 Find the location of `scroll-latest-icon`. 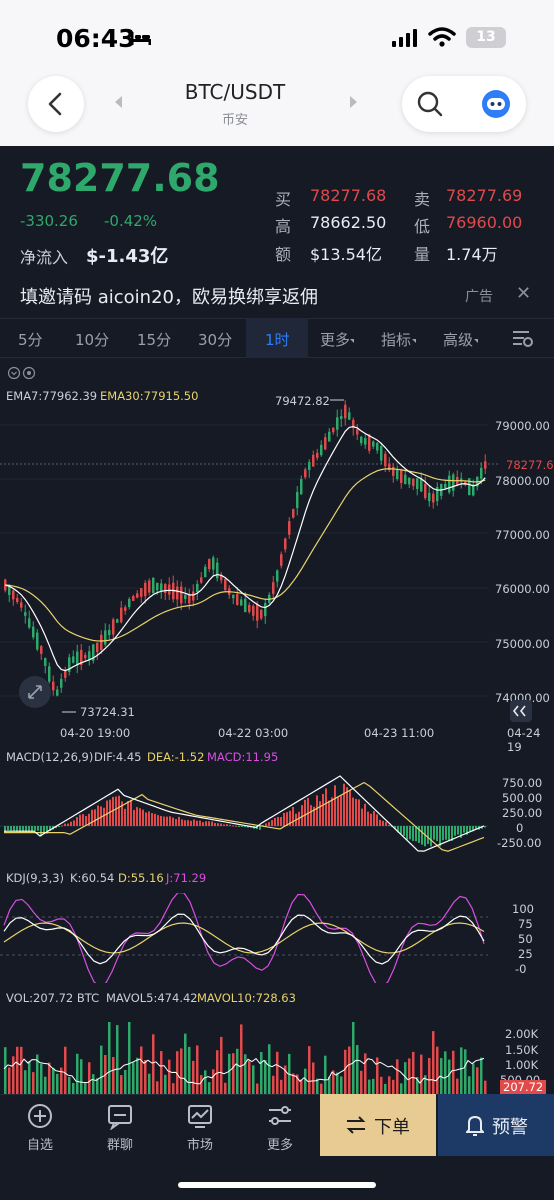

scroll-latest-icon is located at coordinates (521, 711).